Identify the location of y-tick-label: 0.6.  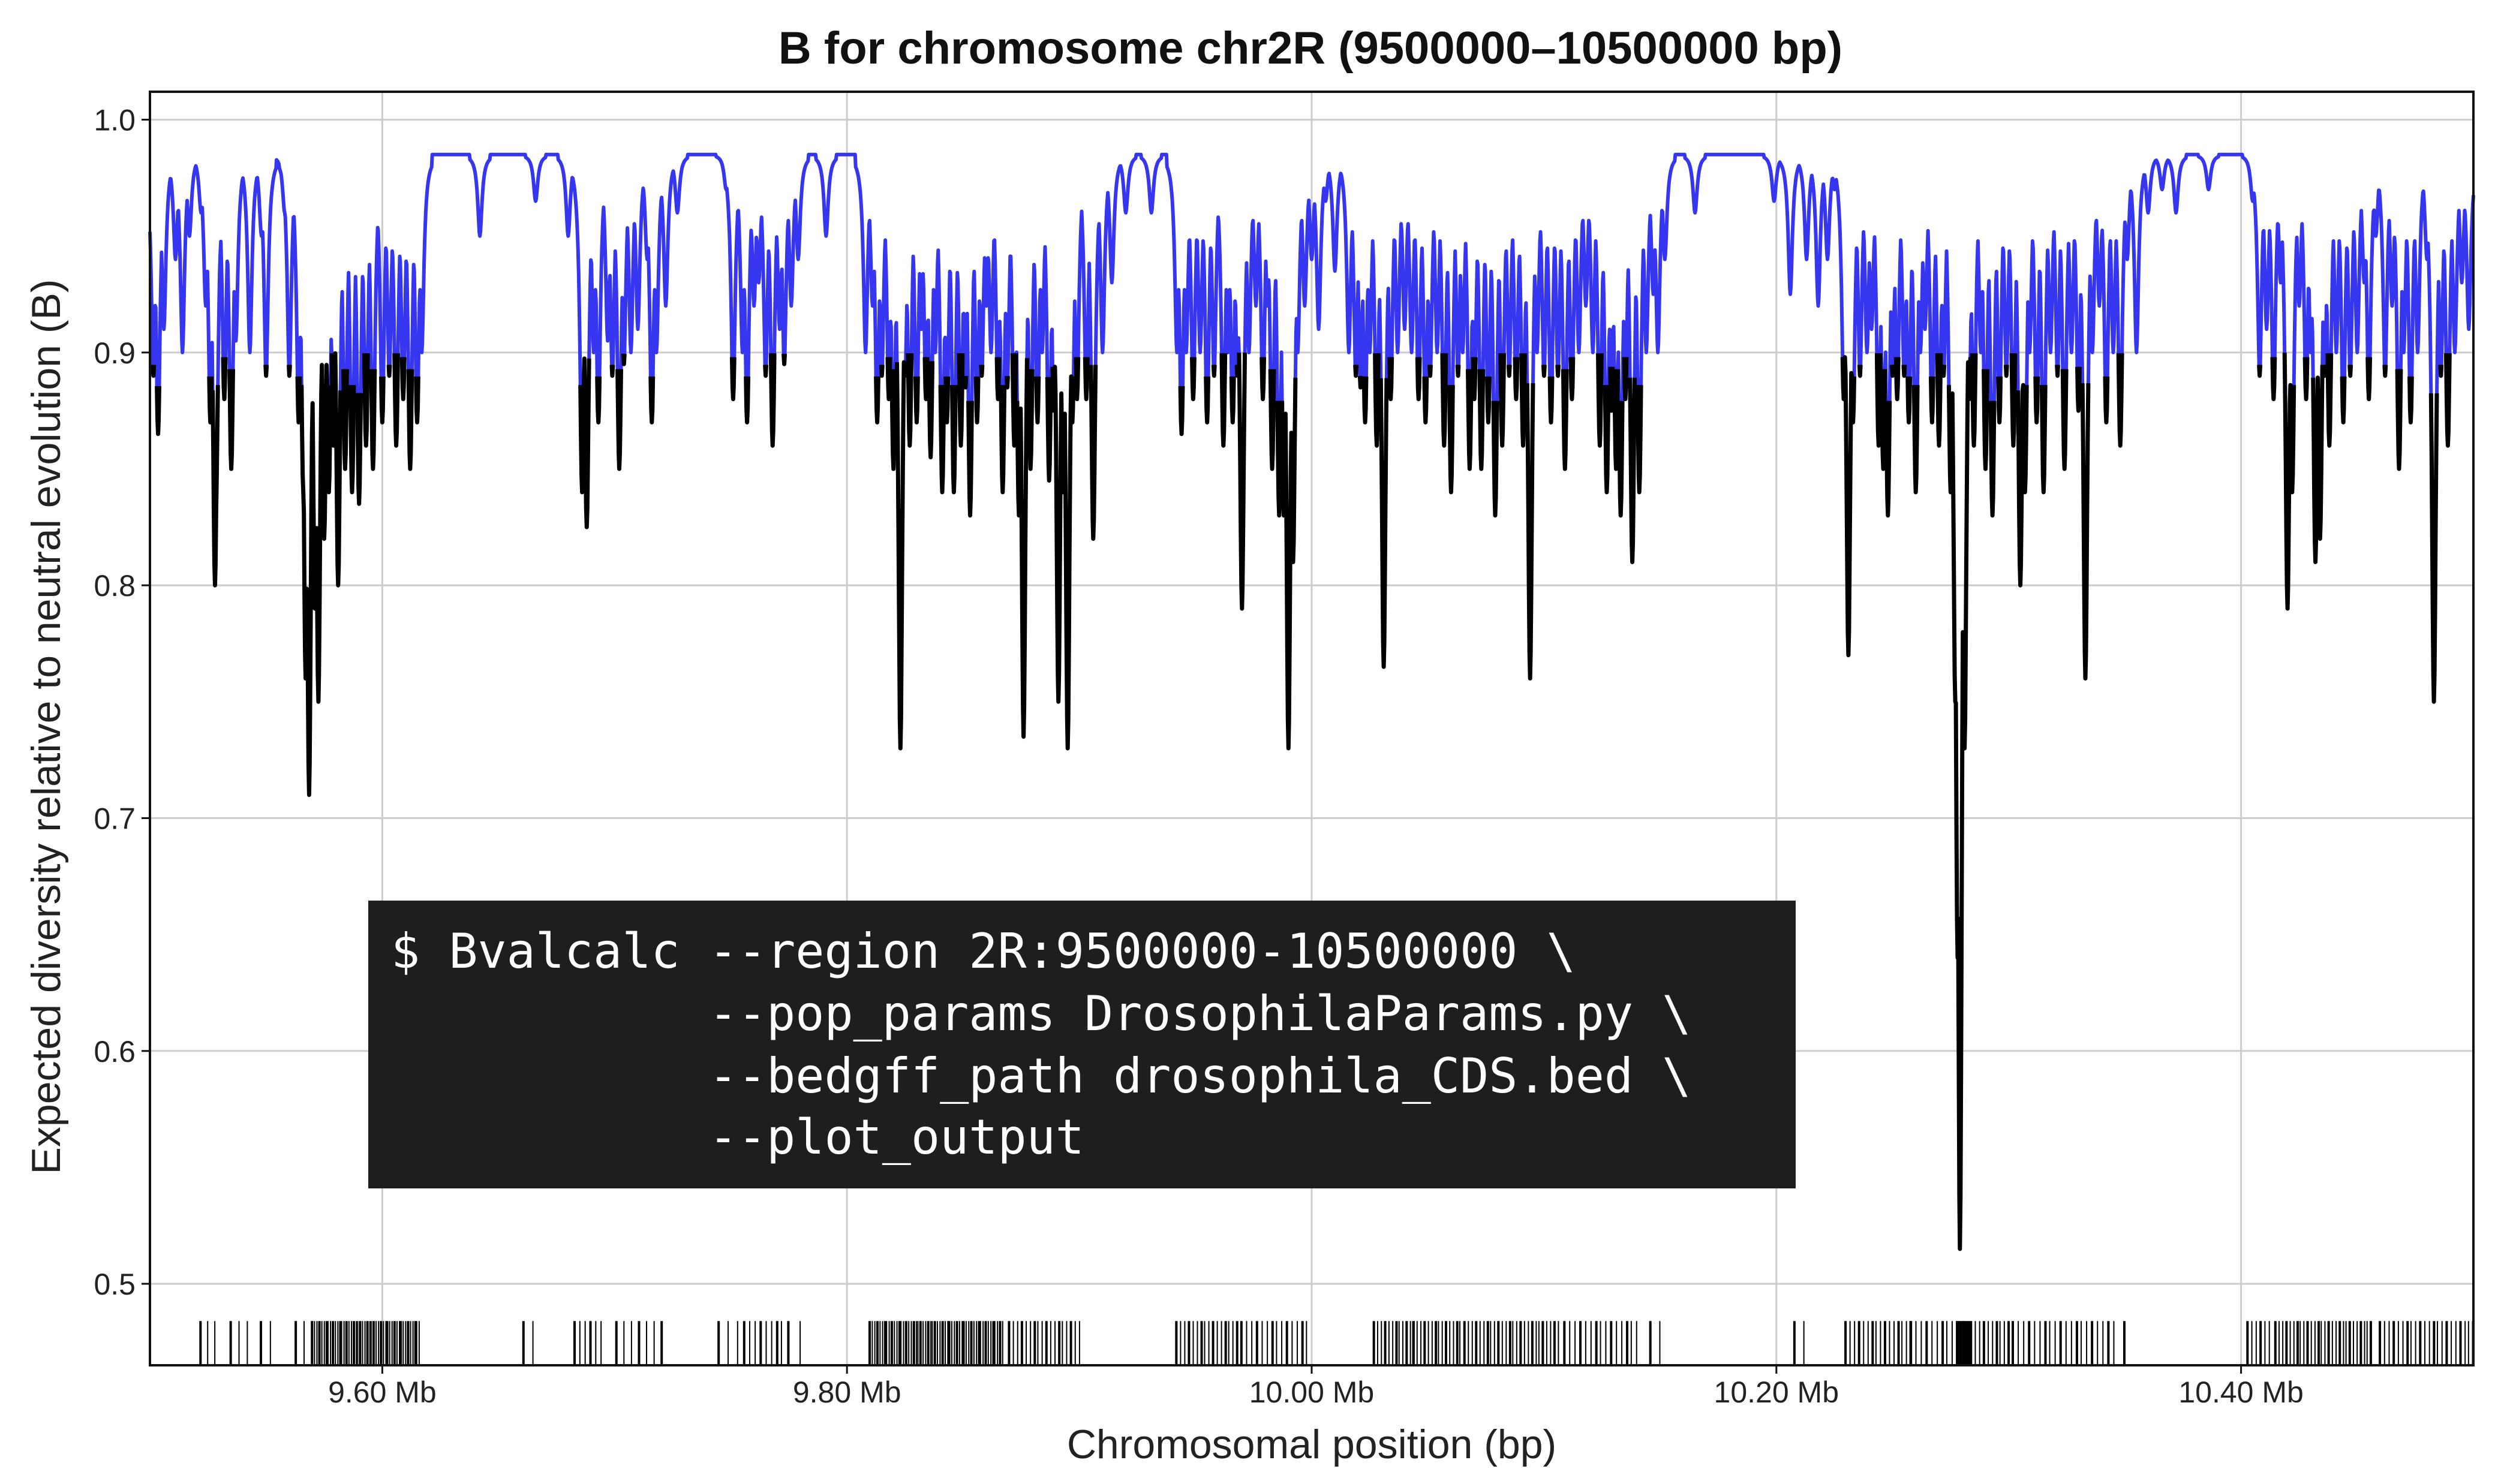
(115, 1051).